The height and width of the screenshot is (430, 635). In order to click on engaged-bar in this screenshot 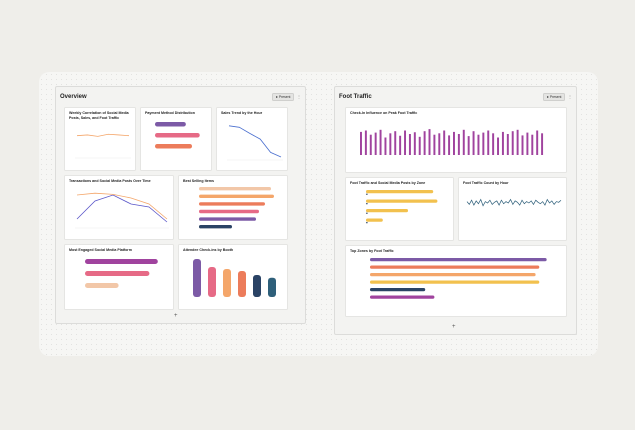, I will do `click(121, 261)`.